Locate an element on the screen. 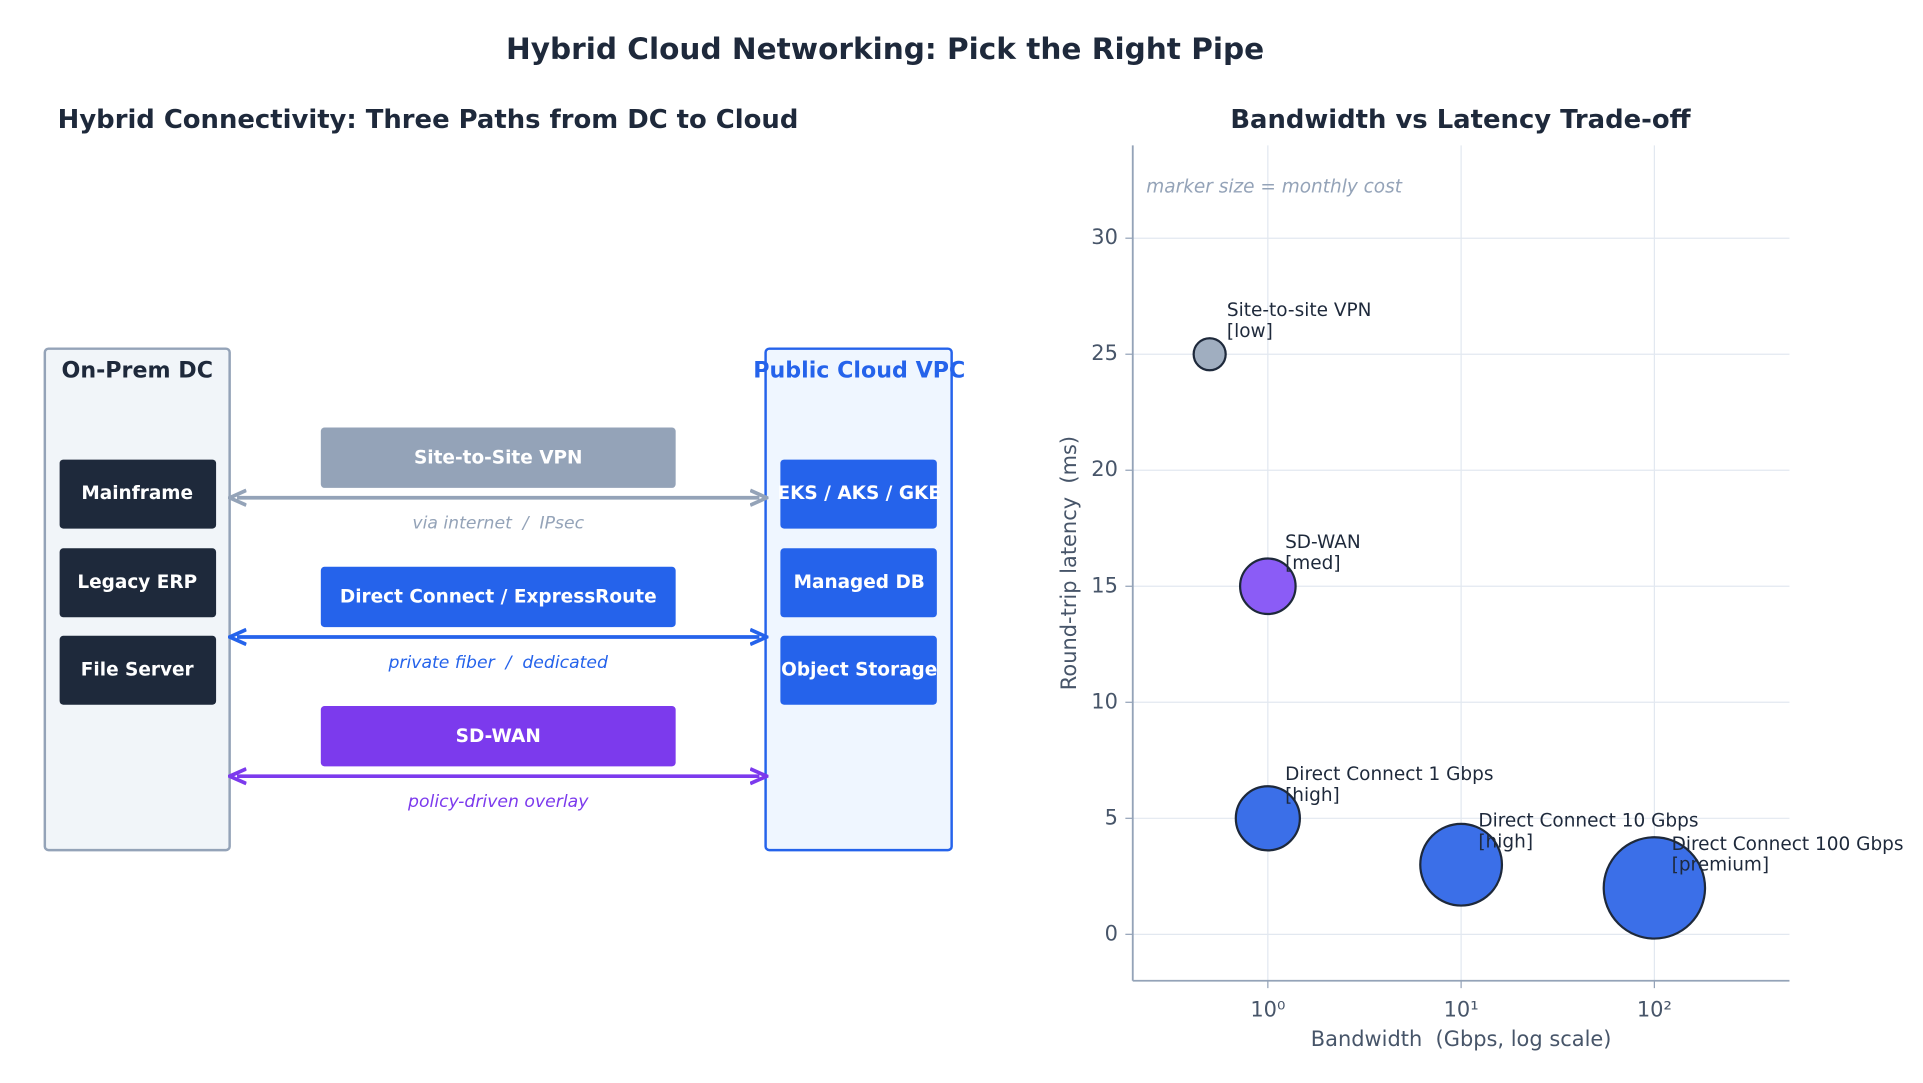 The height and width of the screenshot is (1083, 1923). x-tick-label: 10² is located at coordinates (1654, 1009).